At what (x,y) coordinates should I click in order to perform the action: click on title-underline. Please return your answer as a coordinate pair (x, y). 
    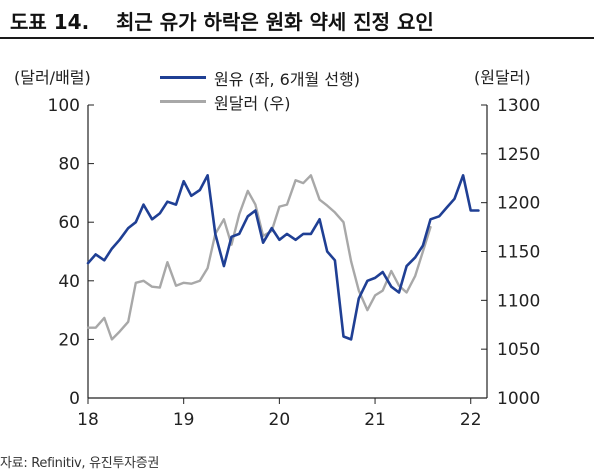
    Looking at the image, I should click on (297, 38).